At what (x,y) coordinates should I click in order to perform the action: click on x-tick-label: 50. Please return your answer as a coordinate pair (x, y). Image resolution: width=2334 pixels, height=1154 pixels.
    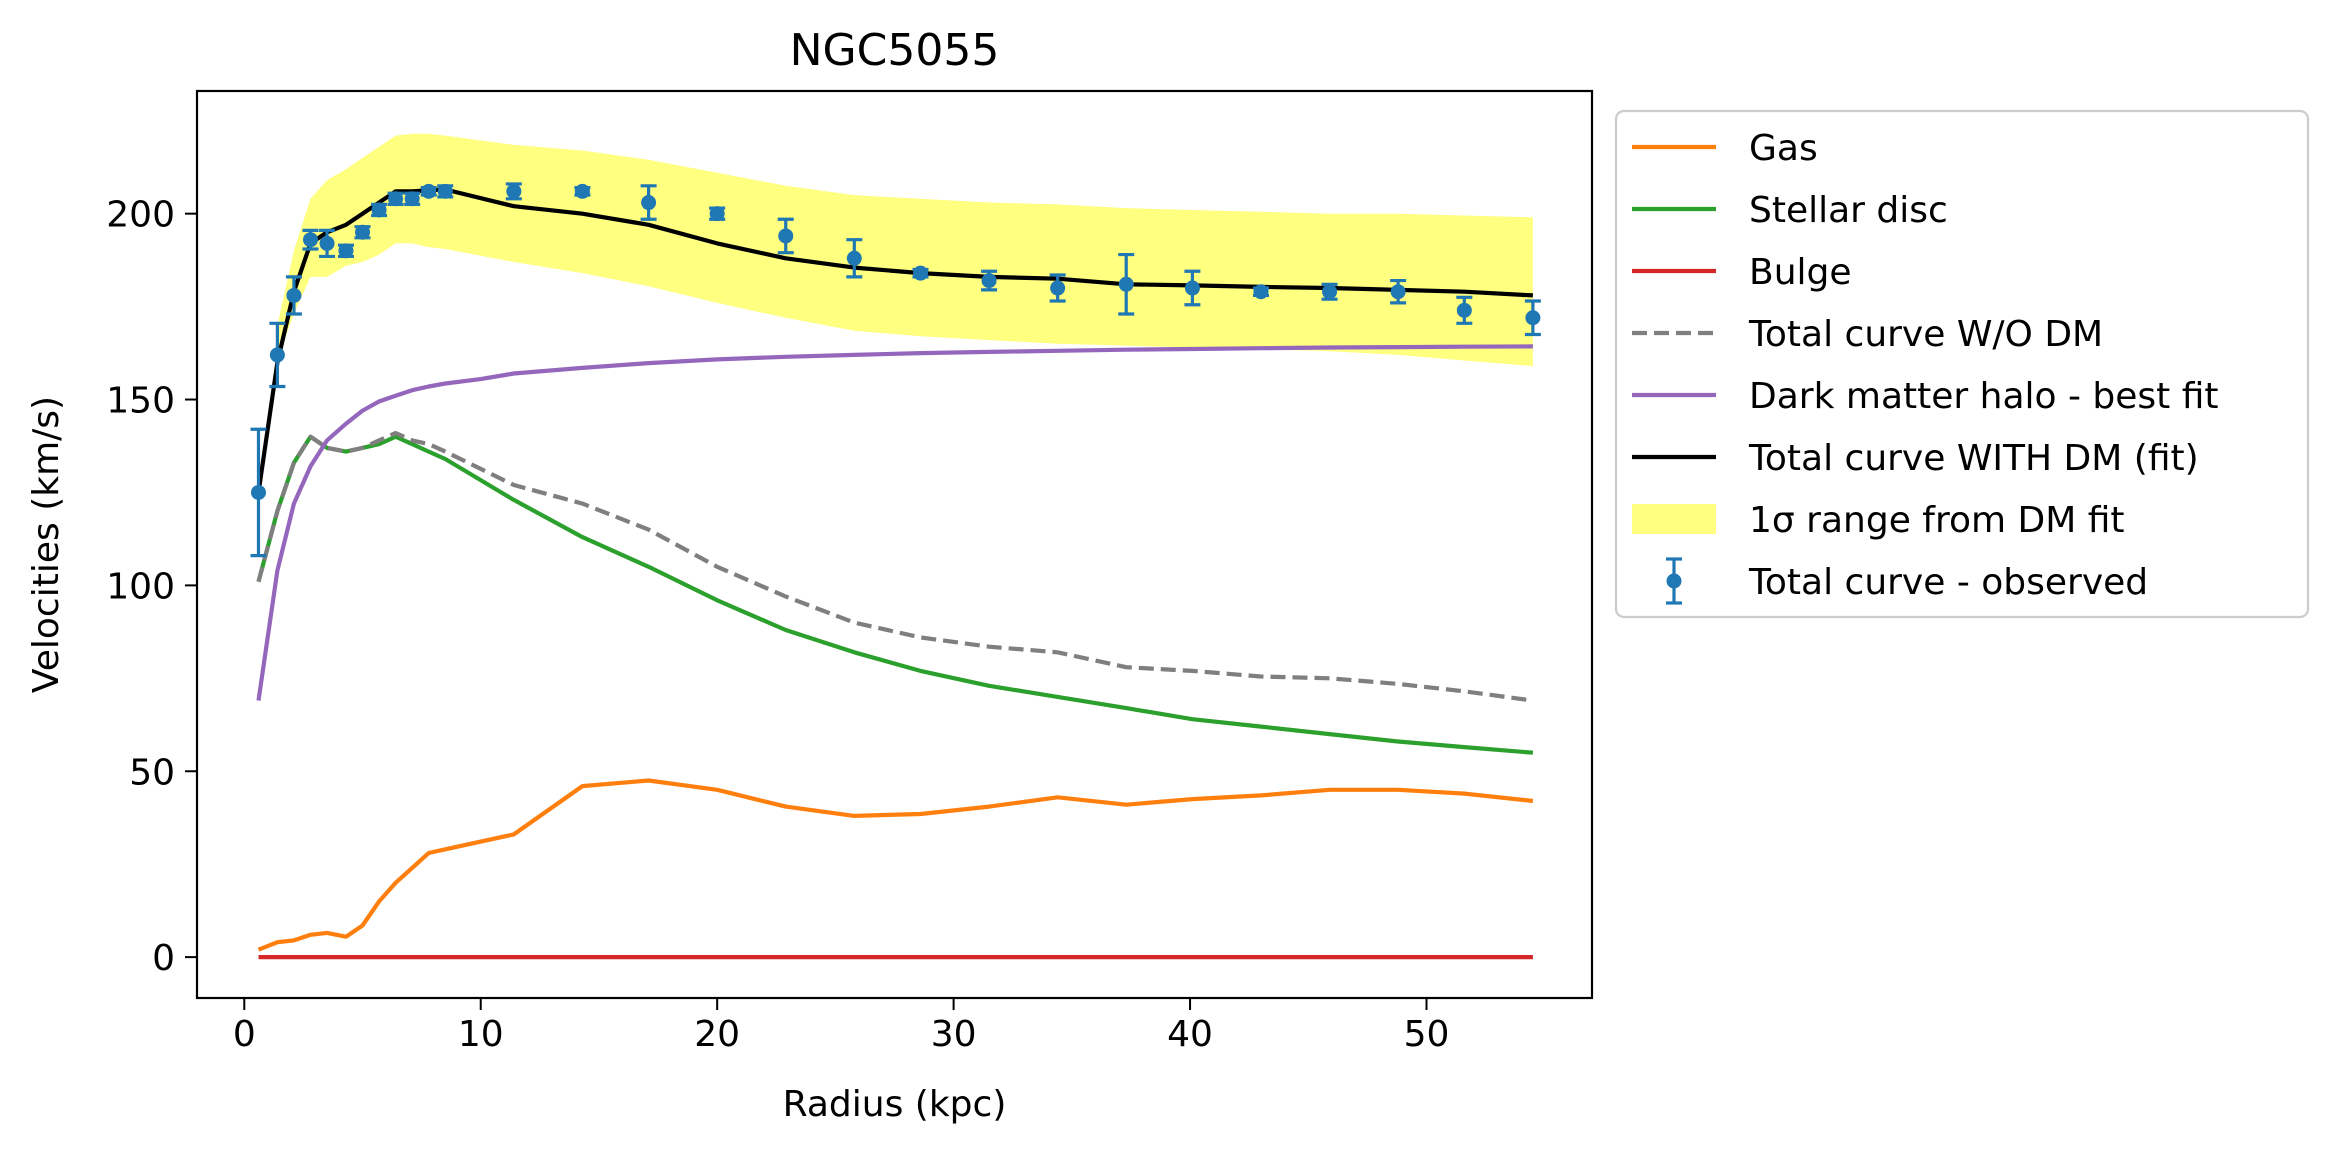
    Looking at the image, I should click on (1427, 1034).